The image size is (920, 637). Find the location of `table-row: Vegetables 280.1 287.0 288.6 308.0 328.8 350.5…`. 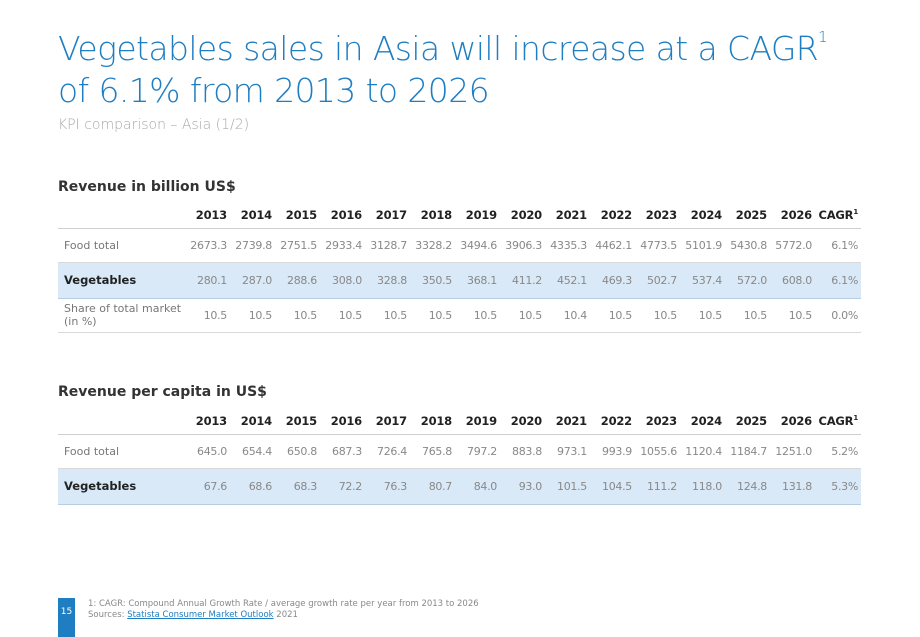

table-row: Vegetables 280.1 287.0 288.6 308.0 328.8 350.5… is located at coordinates (459, 280).